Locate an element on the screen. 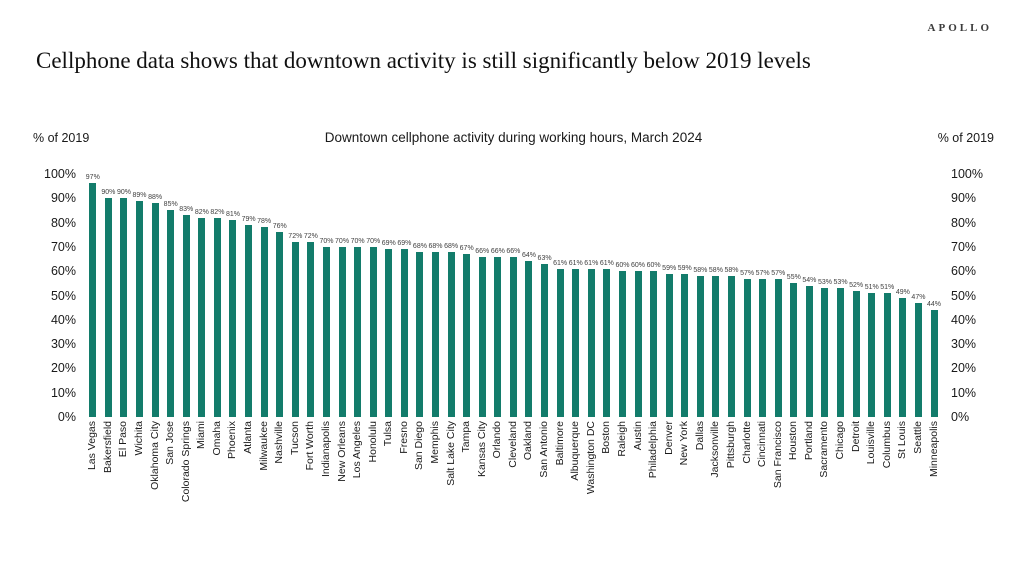 Image resolution: width=1024 pixels, height=576 pixels. x-axis-label: Oakland is located at coordinates (528, 441).